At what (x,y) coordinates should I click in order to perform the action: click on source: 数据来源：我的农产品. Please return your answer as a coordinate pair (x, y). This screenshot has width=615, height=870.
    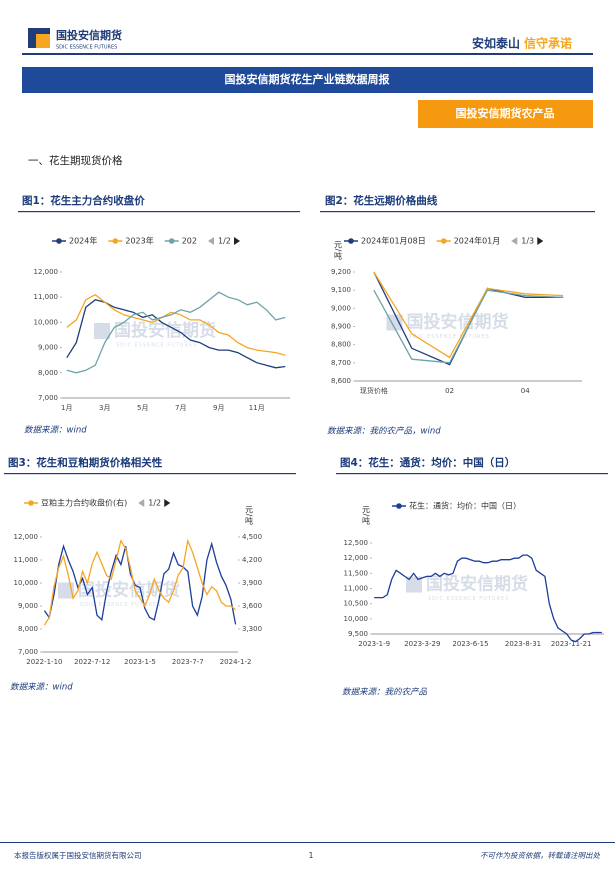
    Looking at the image, I should click on (385, 692).